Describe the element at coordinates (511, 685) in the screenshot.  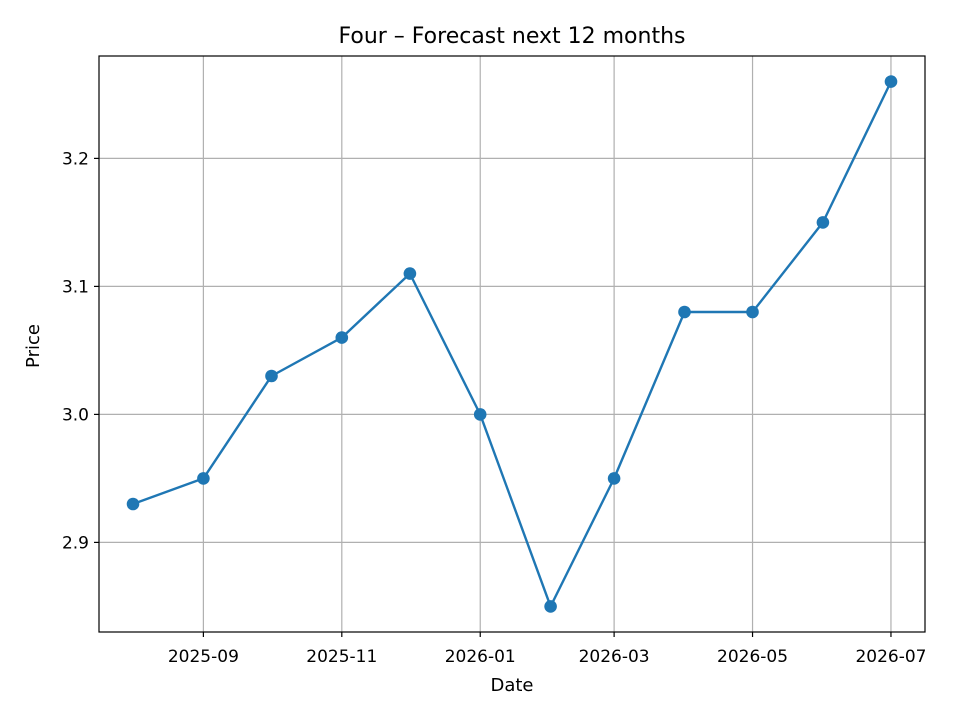
I see `x-axis-label: Date` at that location.